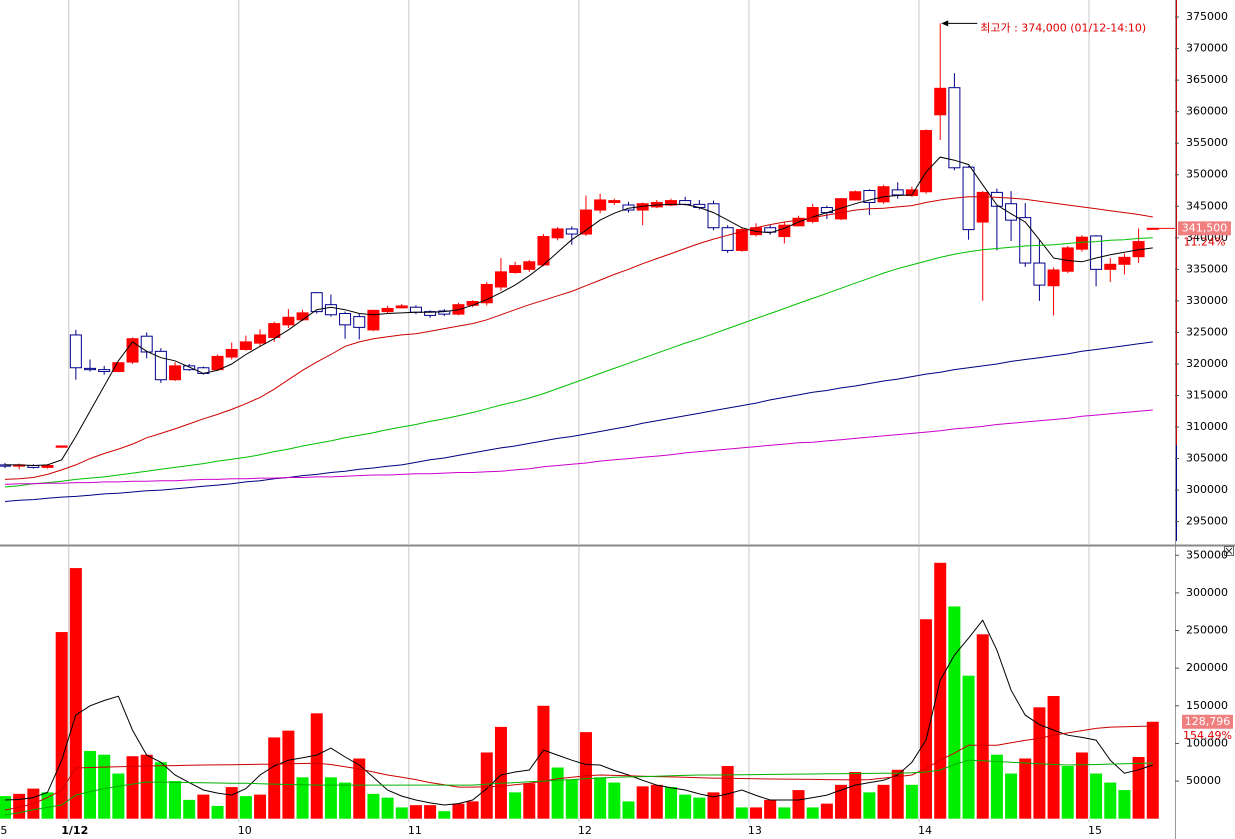 Image resolution: width=1235 pixels, height=839 pixels. I want to click on close-button, so click(1229, 551).